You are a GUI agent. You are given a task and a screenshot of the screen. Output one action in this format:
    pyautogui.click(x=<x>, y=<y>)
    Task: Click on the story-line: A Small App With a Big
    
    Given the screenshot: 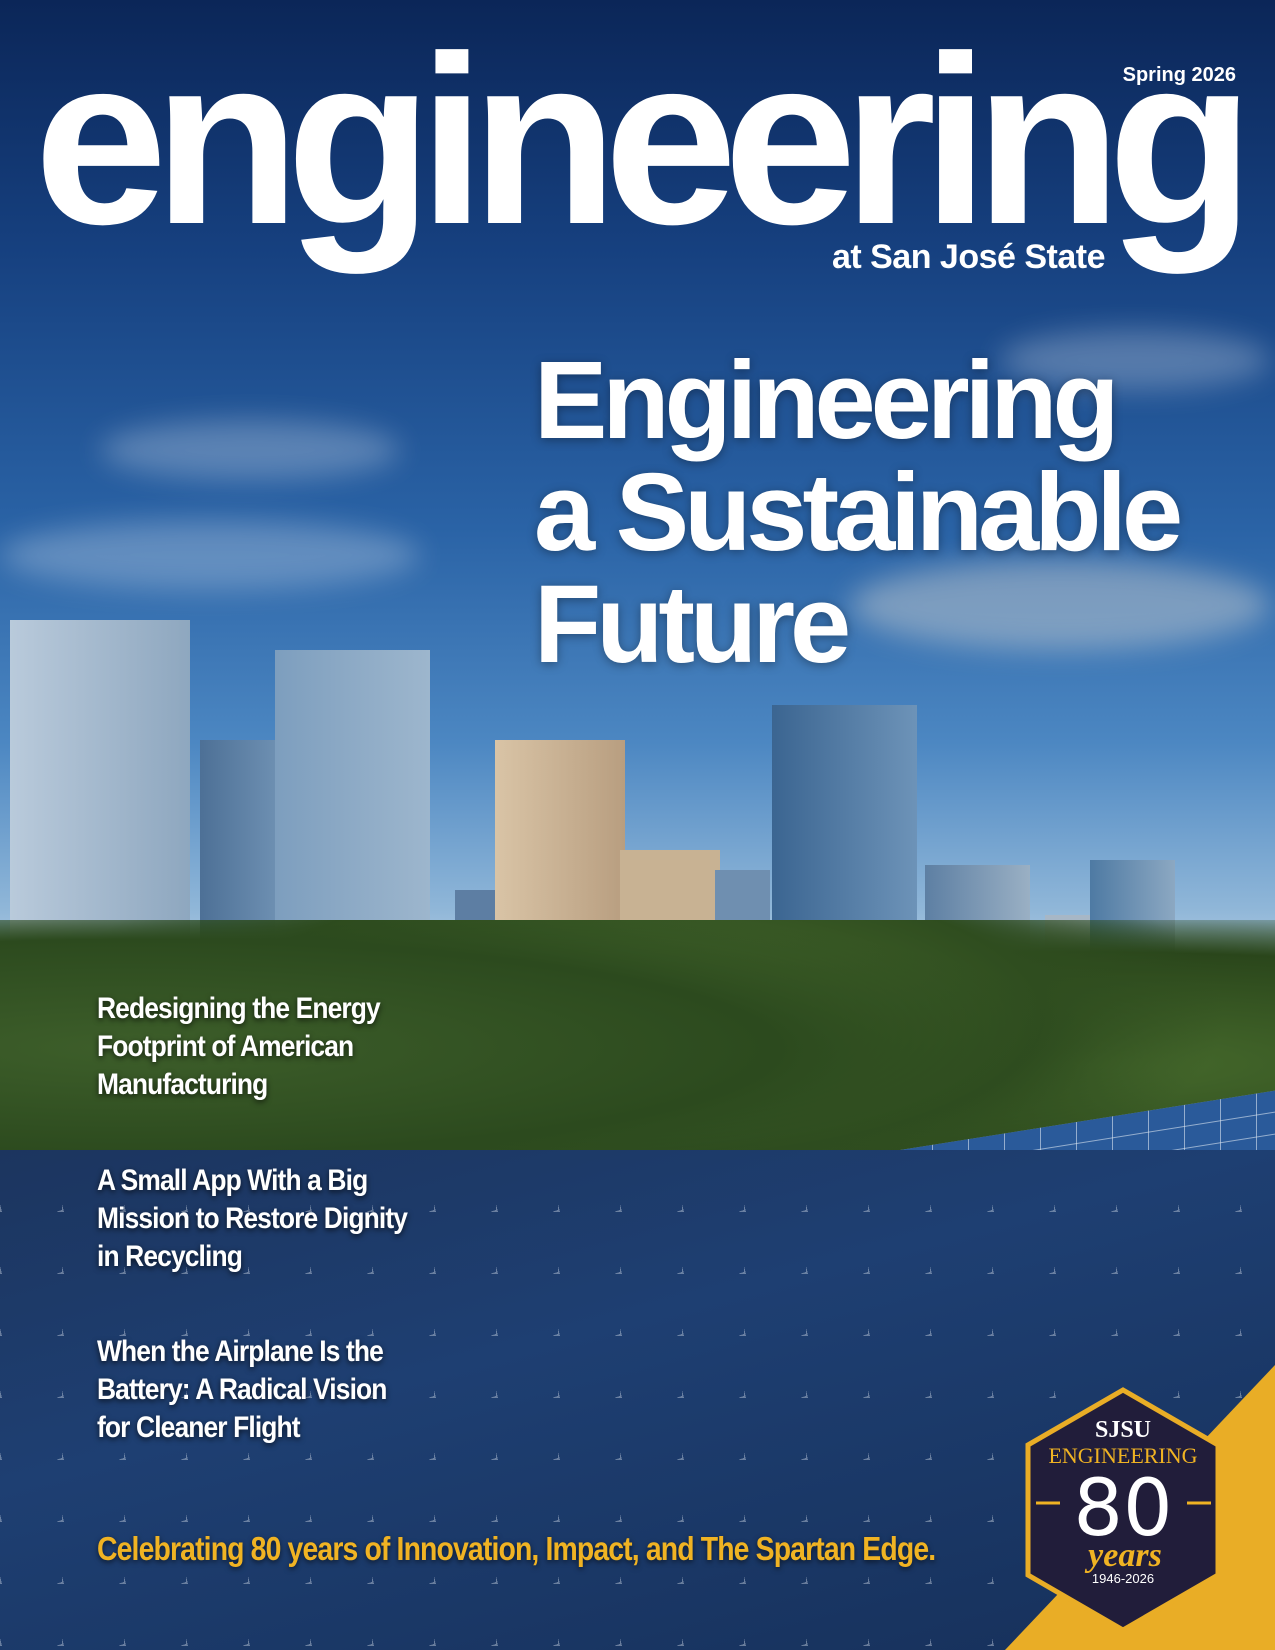 What is the action you would take?
    pyautogui.click(x=232, y=1180)
    